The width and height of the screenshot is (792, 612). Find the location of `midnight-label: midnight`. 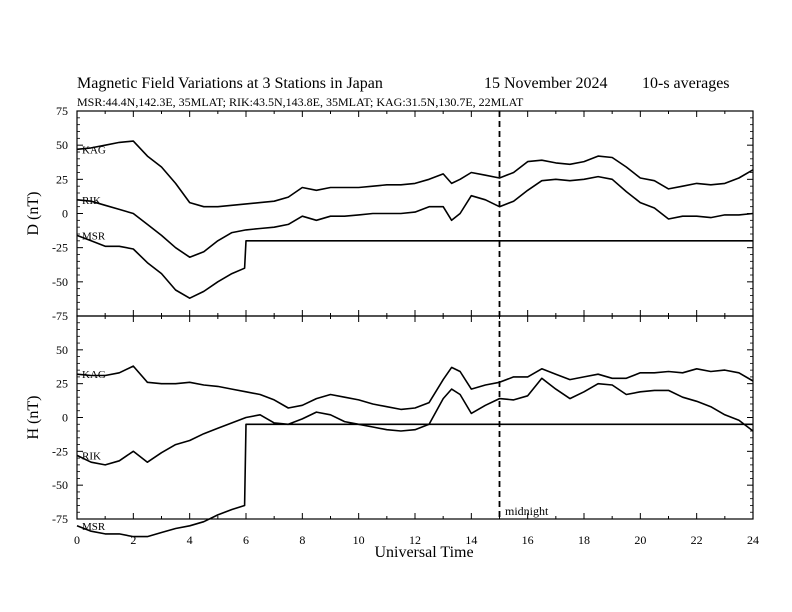

midnight-label: midnight is located at coordinates (527, 511).